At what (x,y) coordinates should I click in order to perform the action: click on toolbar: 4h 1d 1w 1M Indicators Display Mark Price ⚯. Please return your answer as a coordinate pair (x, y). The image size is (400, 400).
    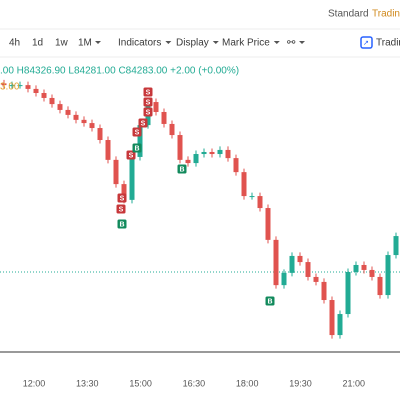
    Looking at the image, I should click on (157, 43).